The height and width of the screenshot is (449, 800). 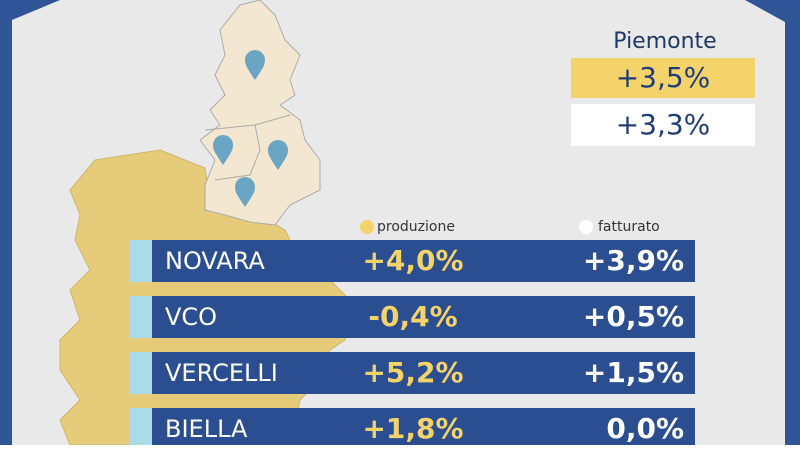 I want to click on region-produzione-box, so click(x=663, y=78).